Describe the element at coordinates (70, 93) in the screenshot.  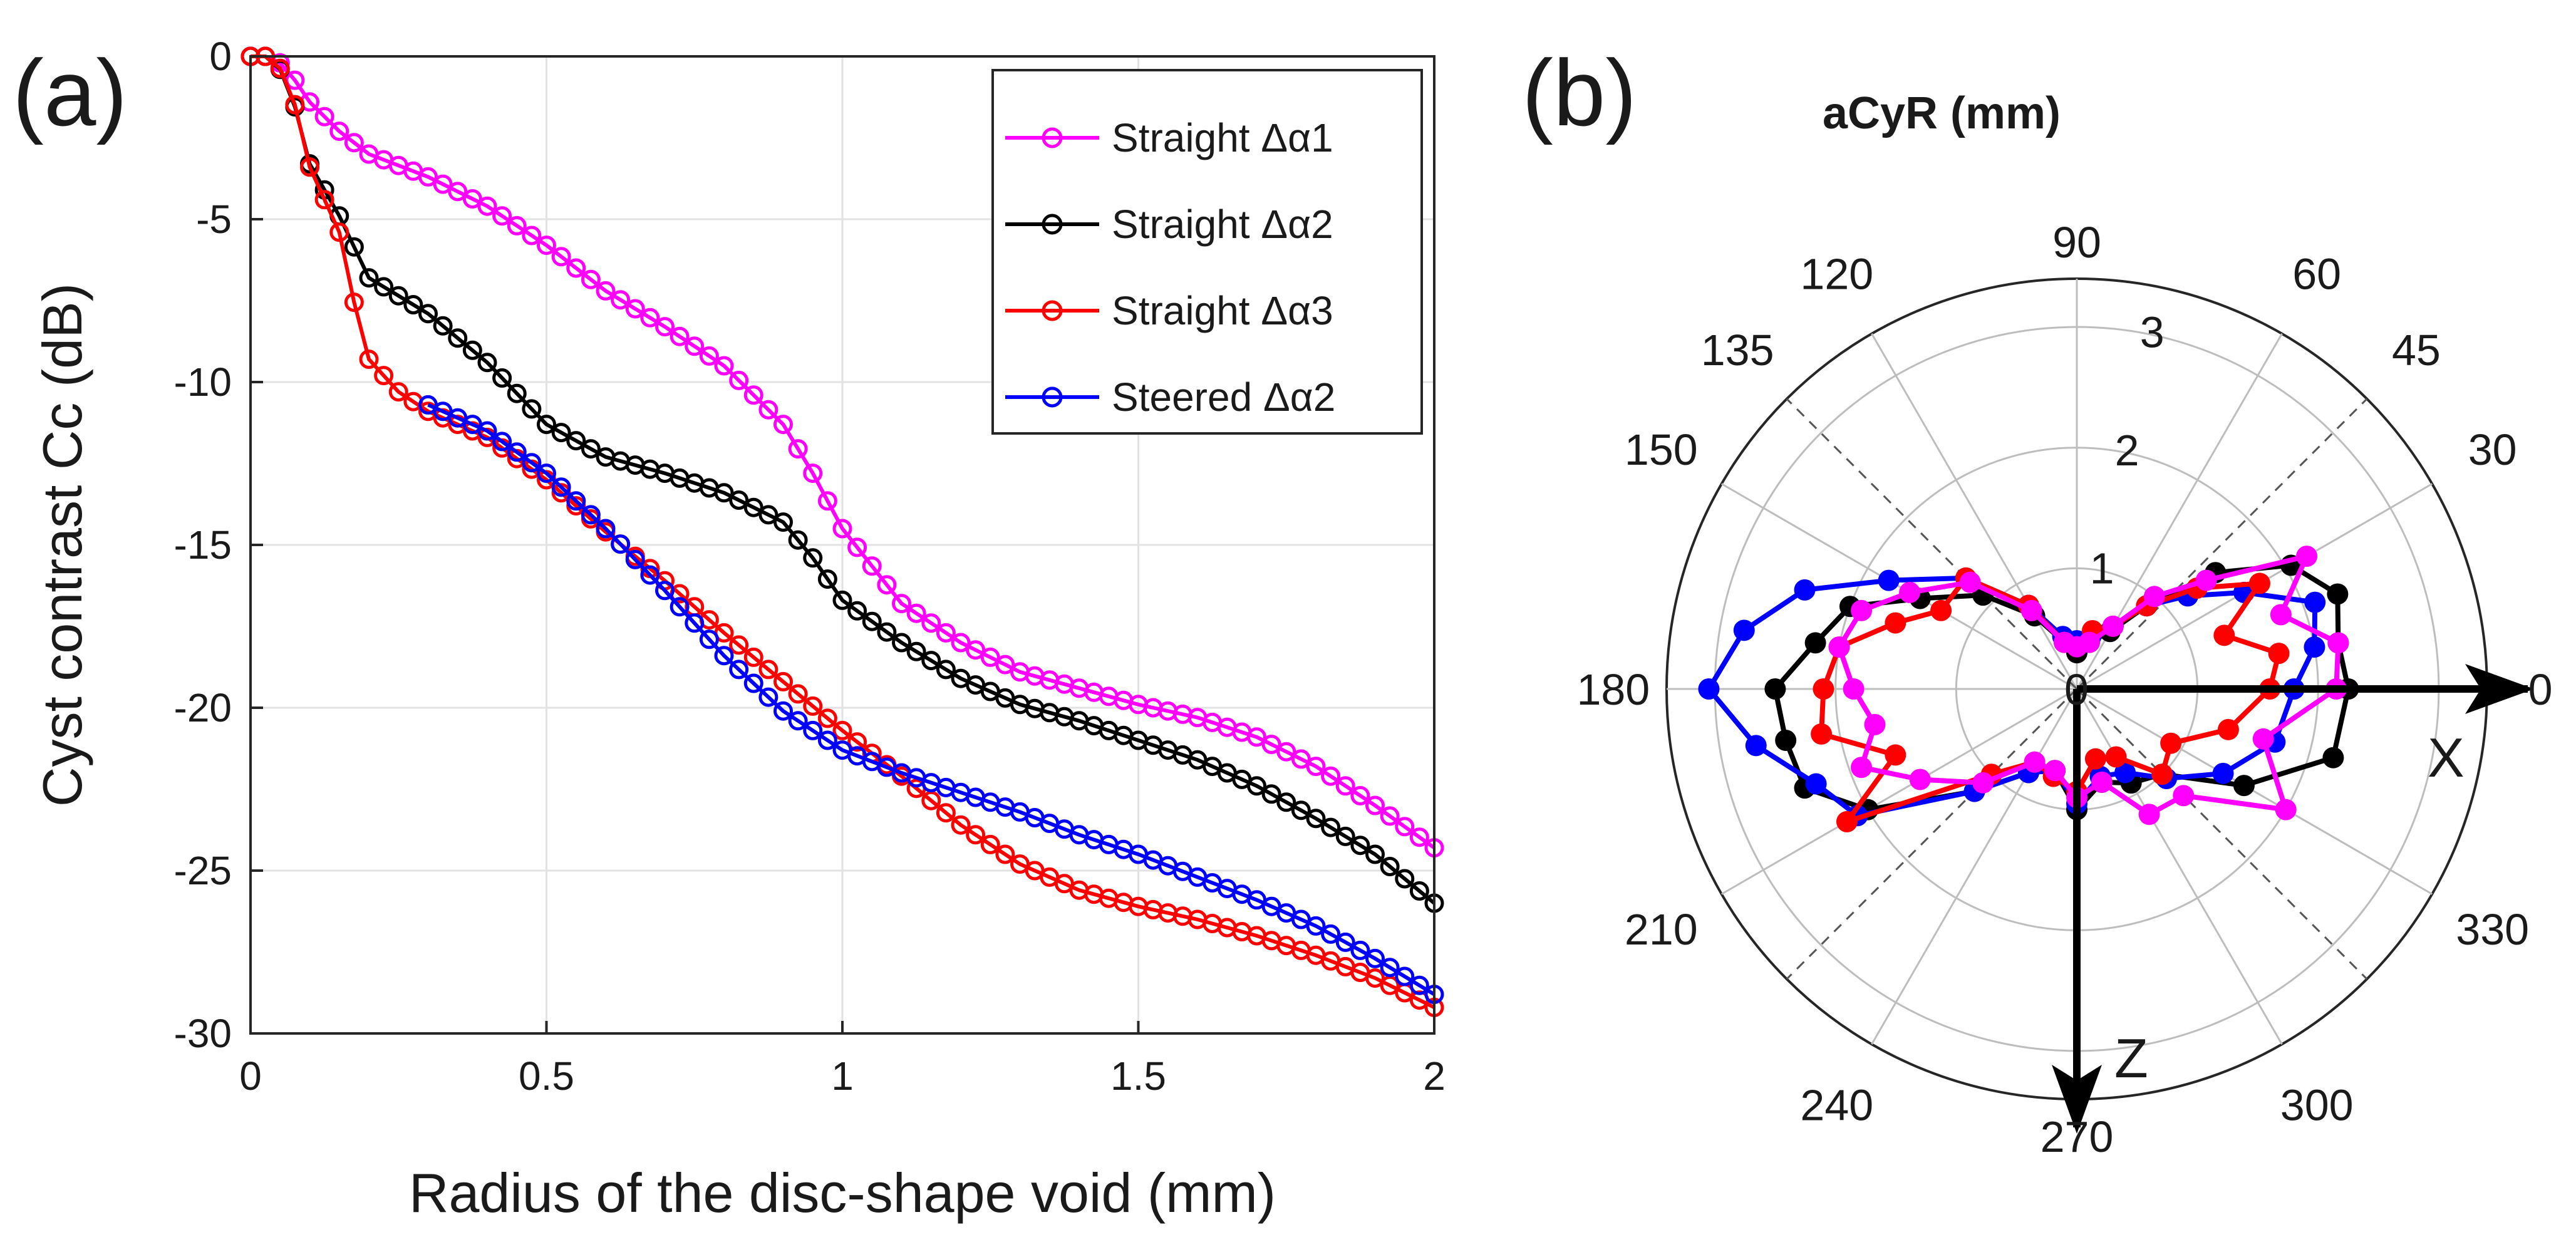
I see `panel-a-label: (a)` at that location.